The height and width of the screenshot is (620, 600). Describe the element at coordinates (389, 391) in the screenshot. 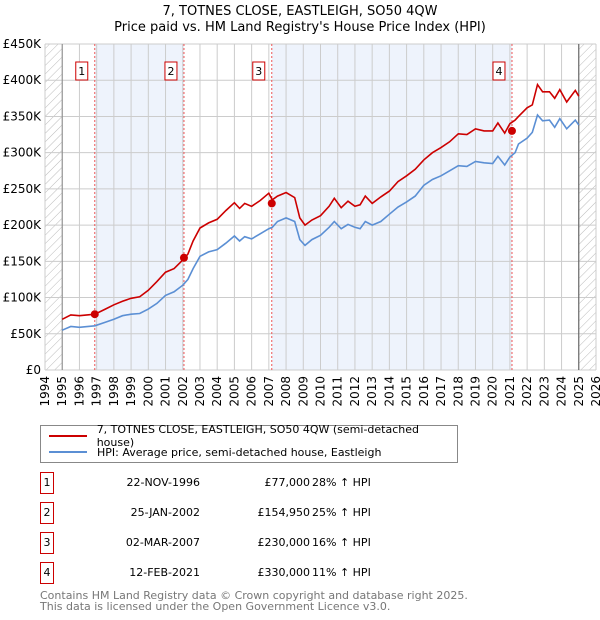

I see `x-tick-label: 2014` at that location.